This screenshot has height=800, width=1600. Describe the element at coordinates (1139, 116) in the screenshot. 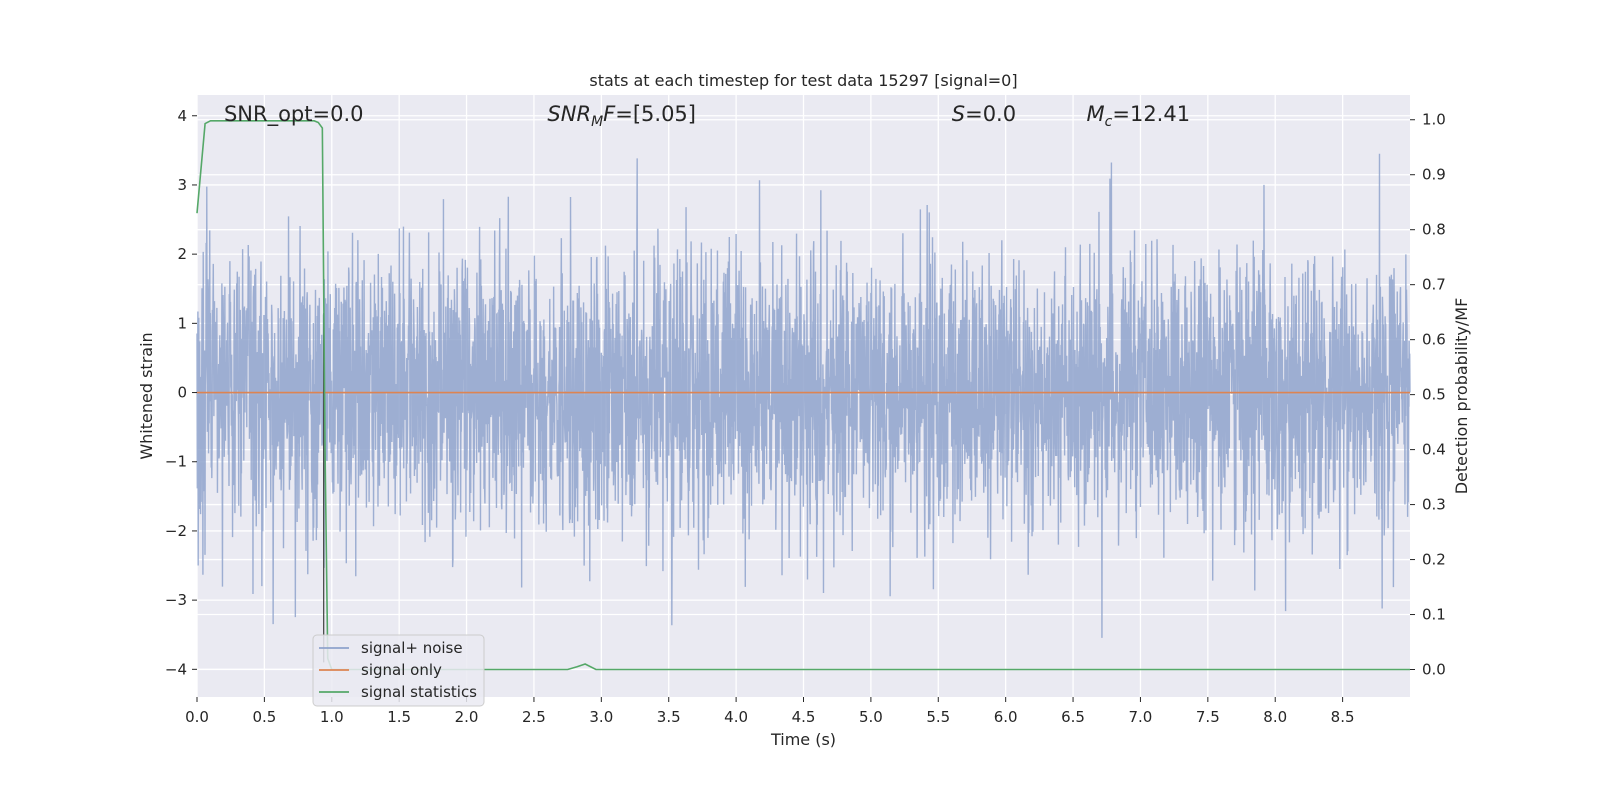

I see `annotation: Mc=12.41` at that location.